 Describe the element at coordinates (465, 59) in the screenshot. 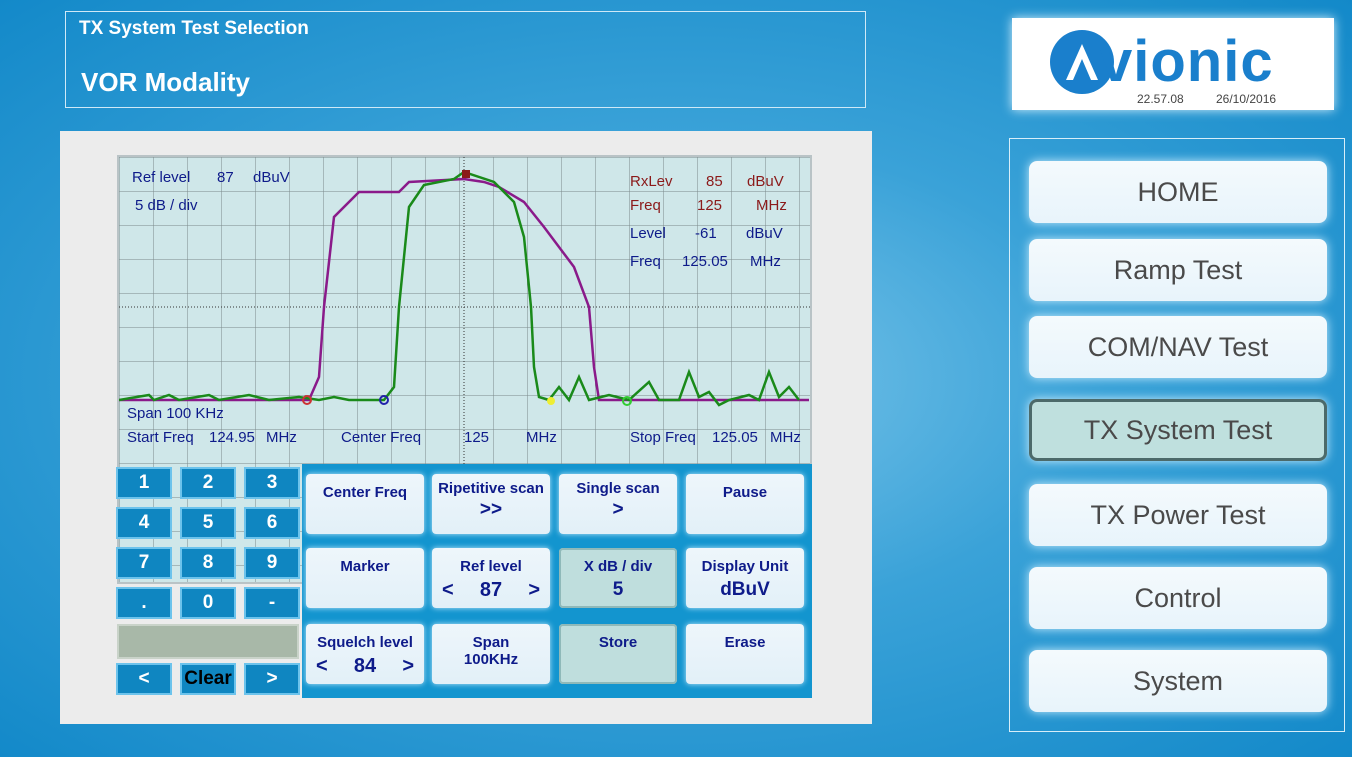

I see `header-box: TX System Test Selection VOR Modality` at that location.